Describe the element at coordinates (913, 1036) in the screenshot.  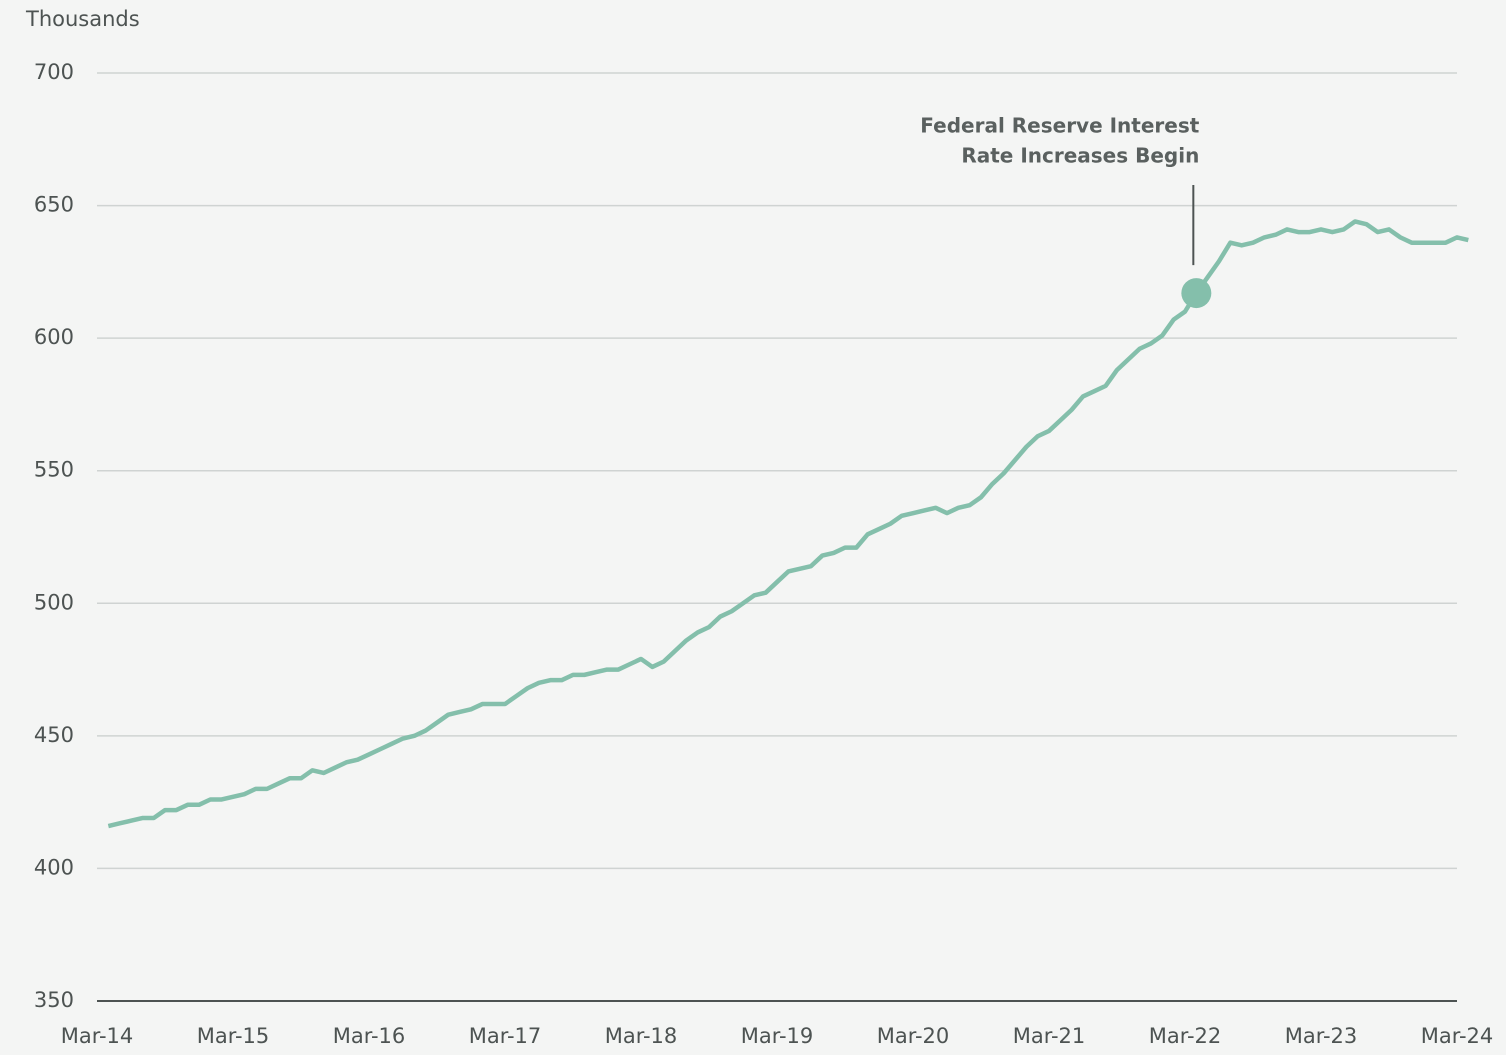
I see `x-tick-label: Mar-20` at that location.